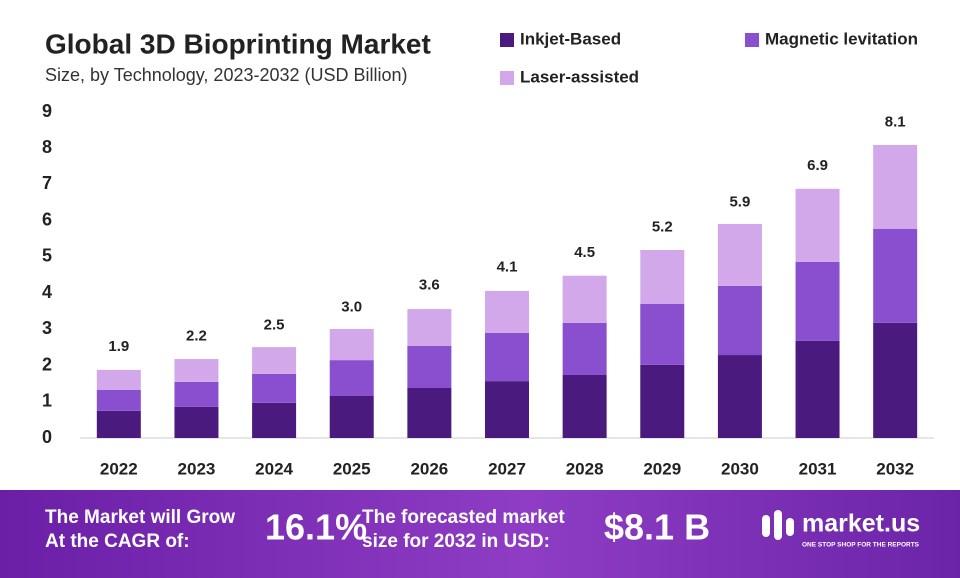 Image resolution: width=960 pixels, height=578 pixels. What do you see at coordinates (570, 38) in the screenshot?
I see `legend-label: Inkjet-Based` at bounding box center [570, 38].